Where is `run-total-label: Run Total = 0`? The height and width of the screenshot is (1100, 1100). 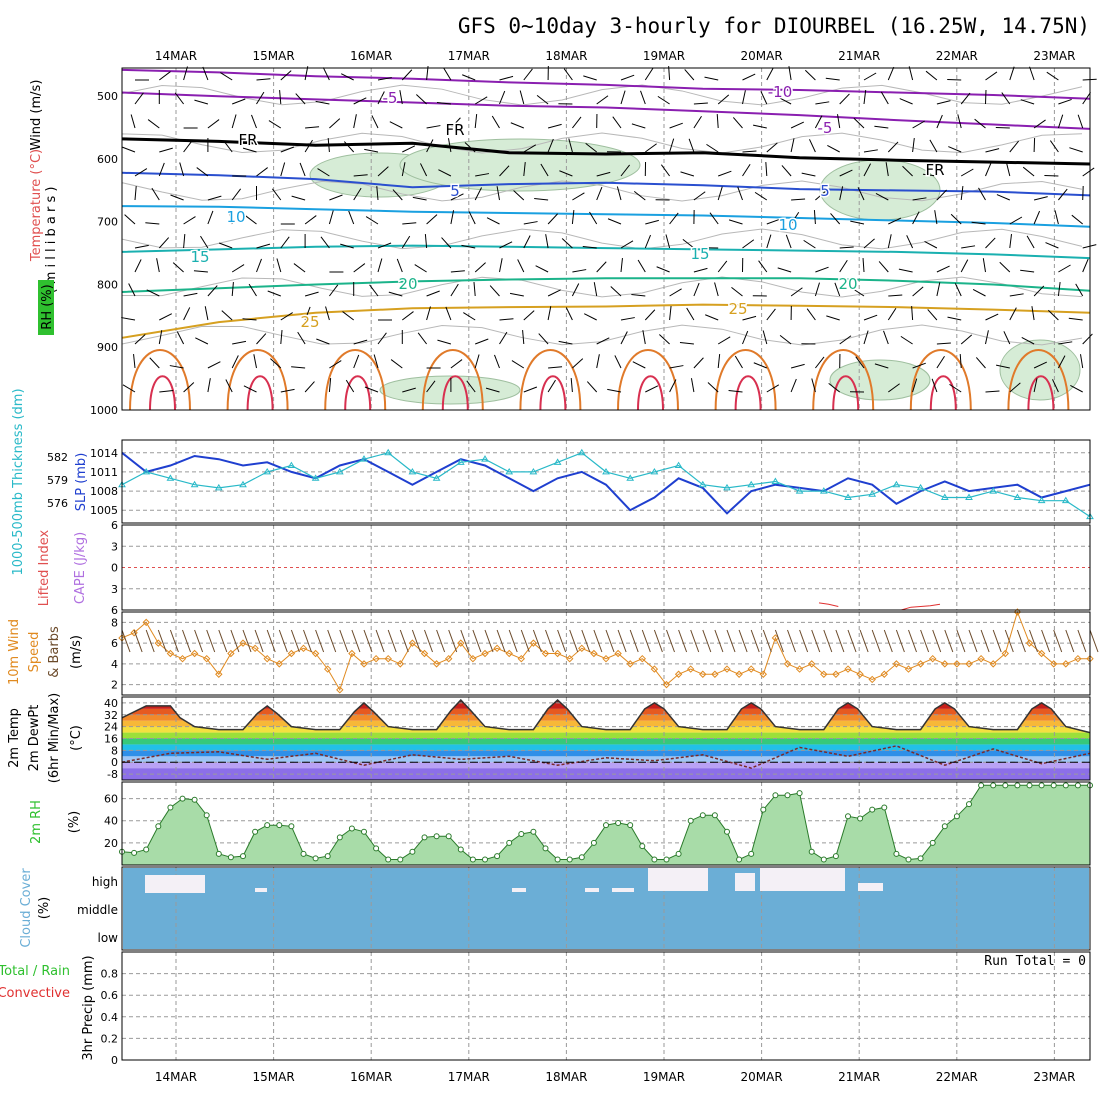
run-total-label: Run Total = 0 is located at coordinates (1035, 961).